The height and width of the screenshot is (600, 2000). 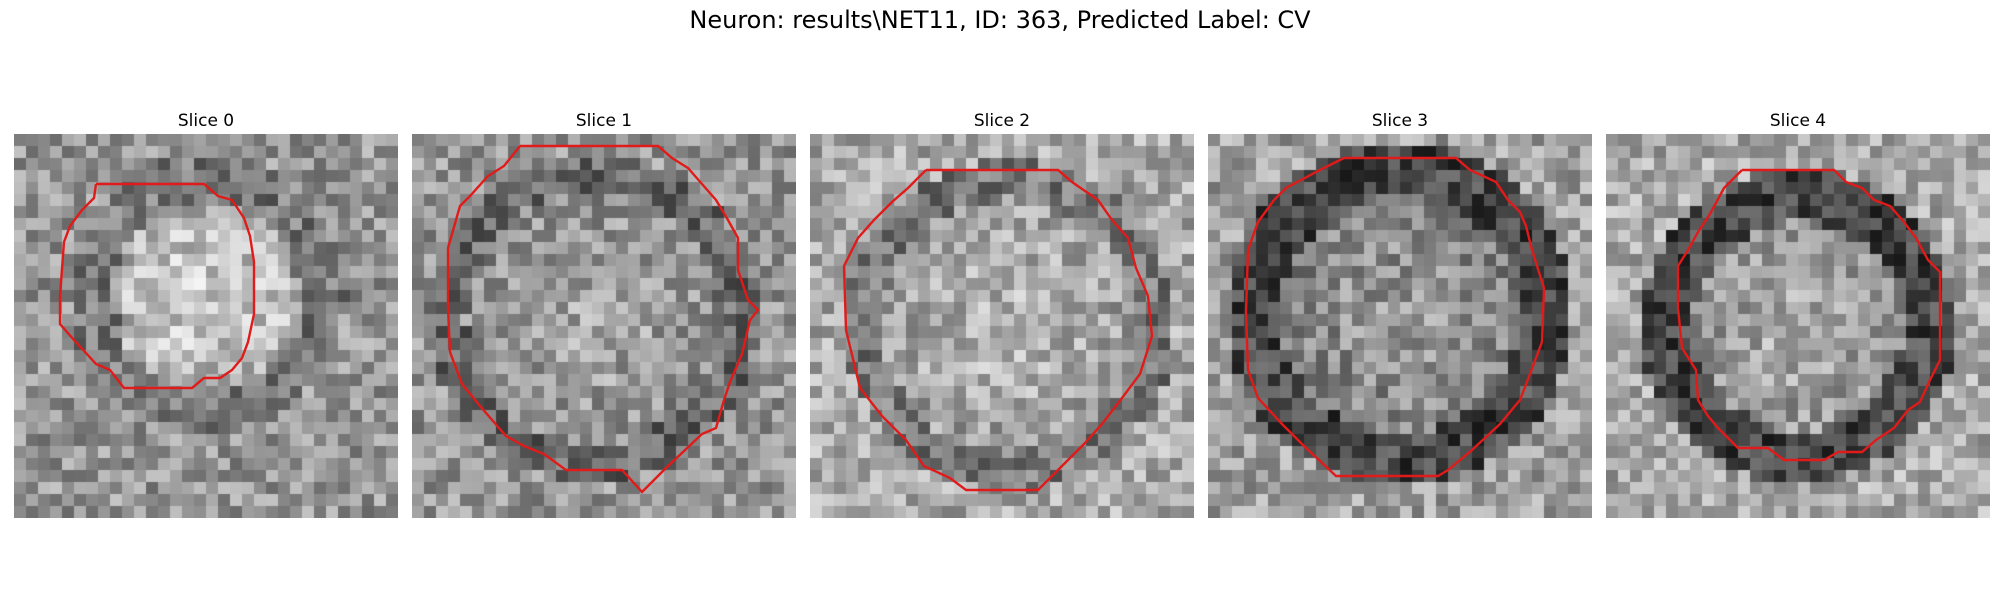 I want to click on slice-panel-0: Slice 0, so click(x=206, y=313).